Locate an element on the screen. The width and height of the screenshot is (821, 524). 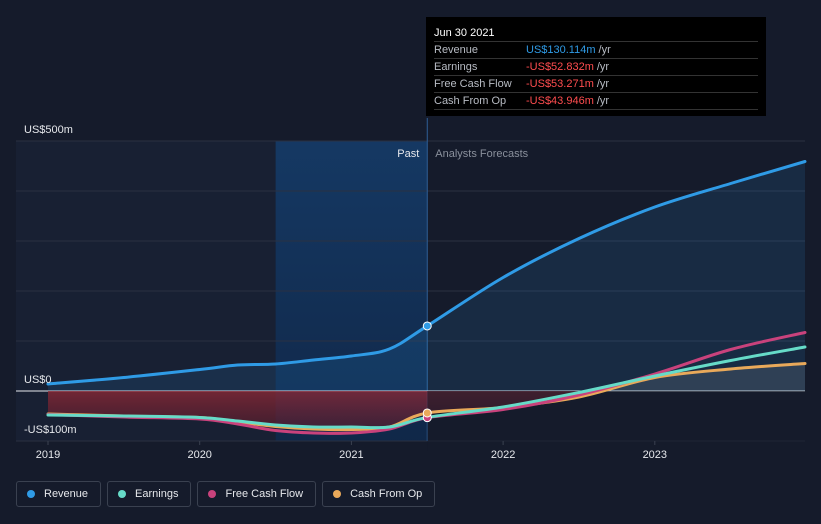
legend-label: Free Cash Flow is located at coordinates (264, 494).